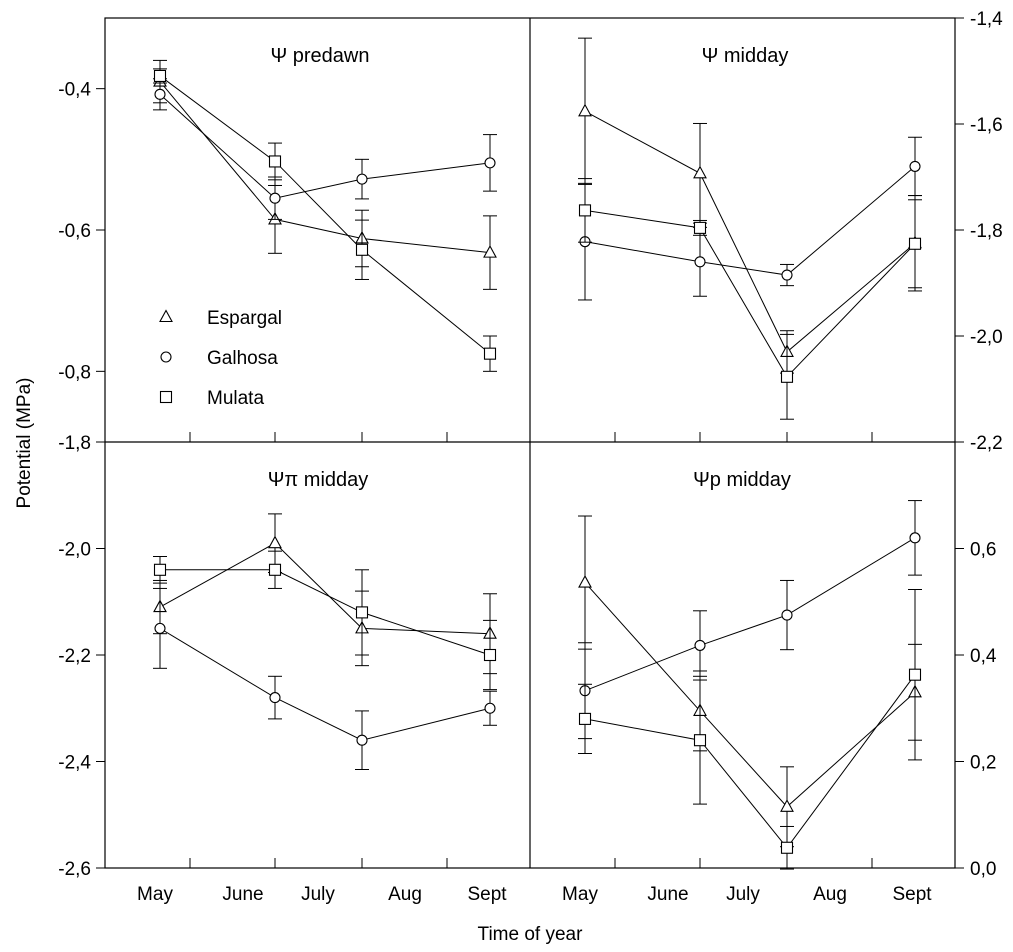 Image resolution: width=1013 pixels, height=952 pixels. I want to click on y-tick-label: -0,8, so click(74, 372).